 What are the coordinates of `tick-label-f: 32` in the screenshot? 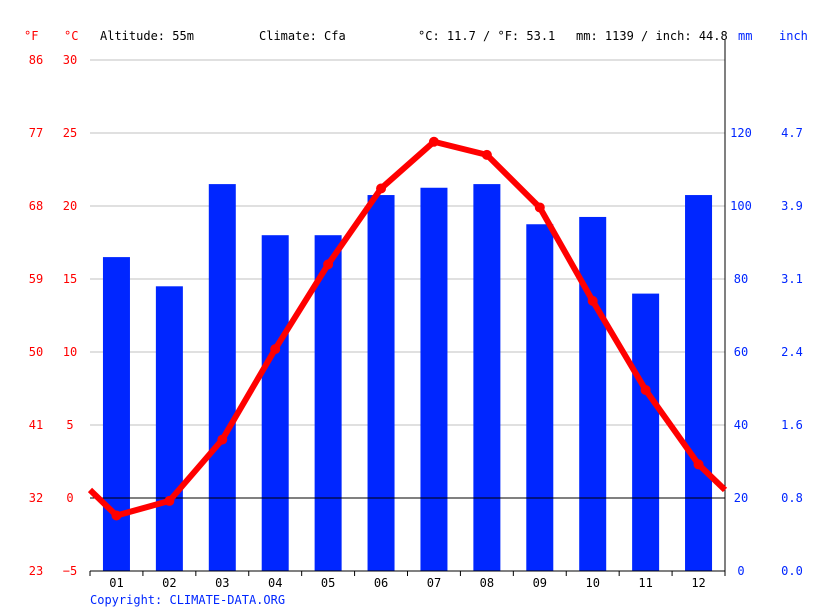 It's located at (36, 498).